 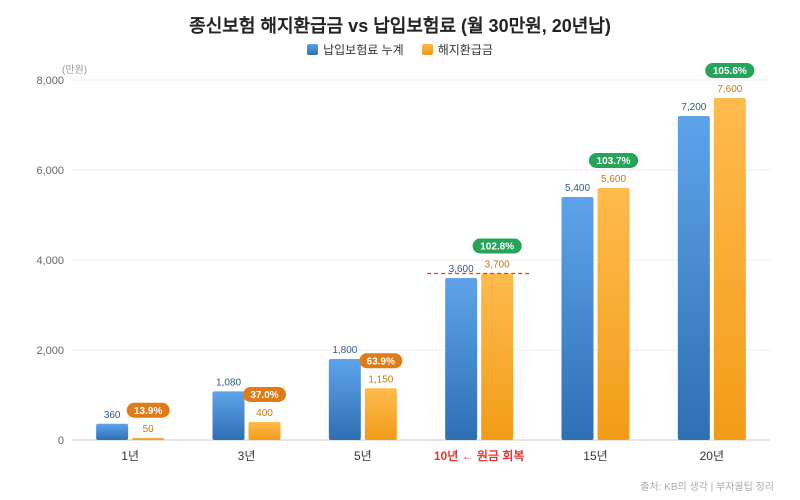 I want to click on y-tick-label: 4,000, so click(x=50, y=261).